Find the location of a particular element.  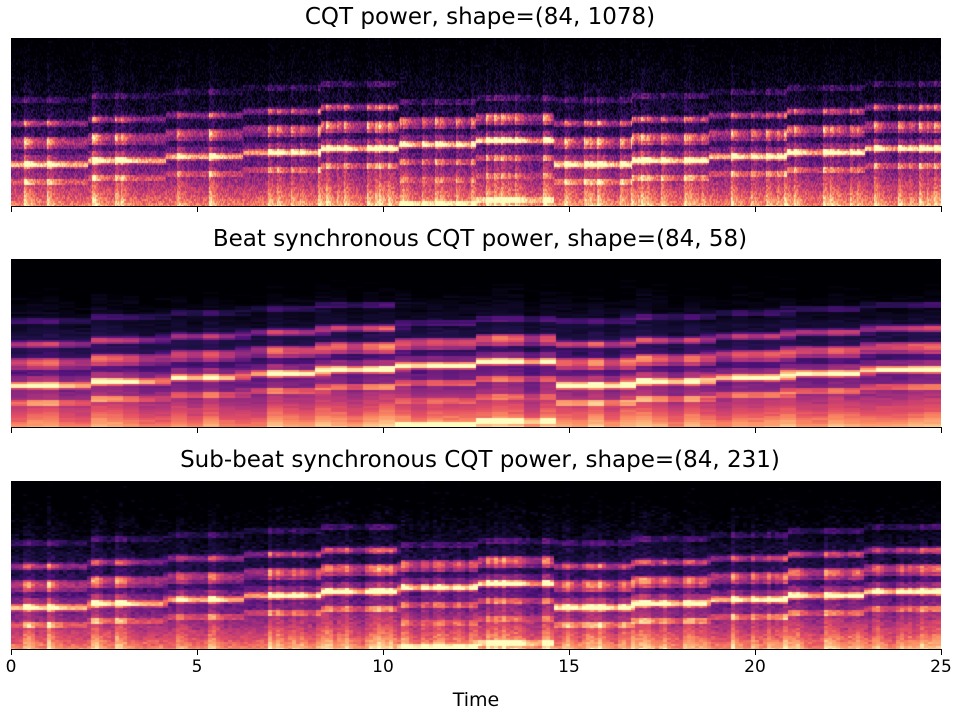

x-tick-label: 15 is located at coordinates (569, 667).